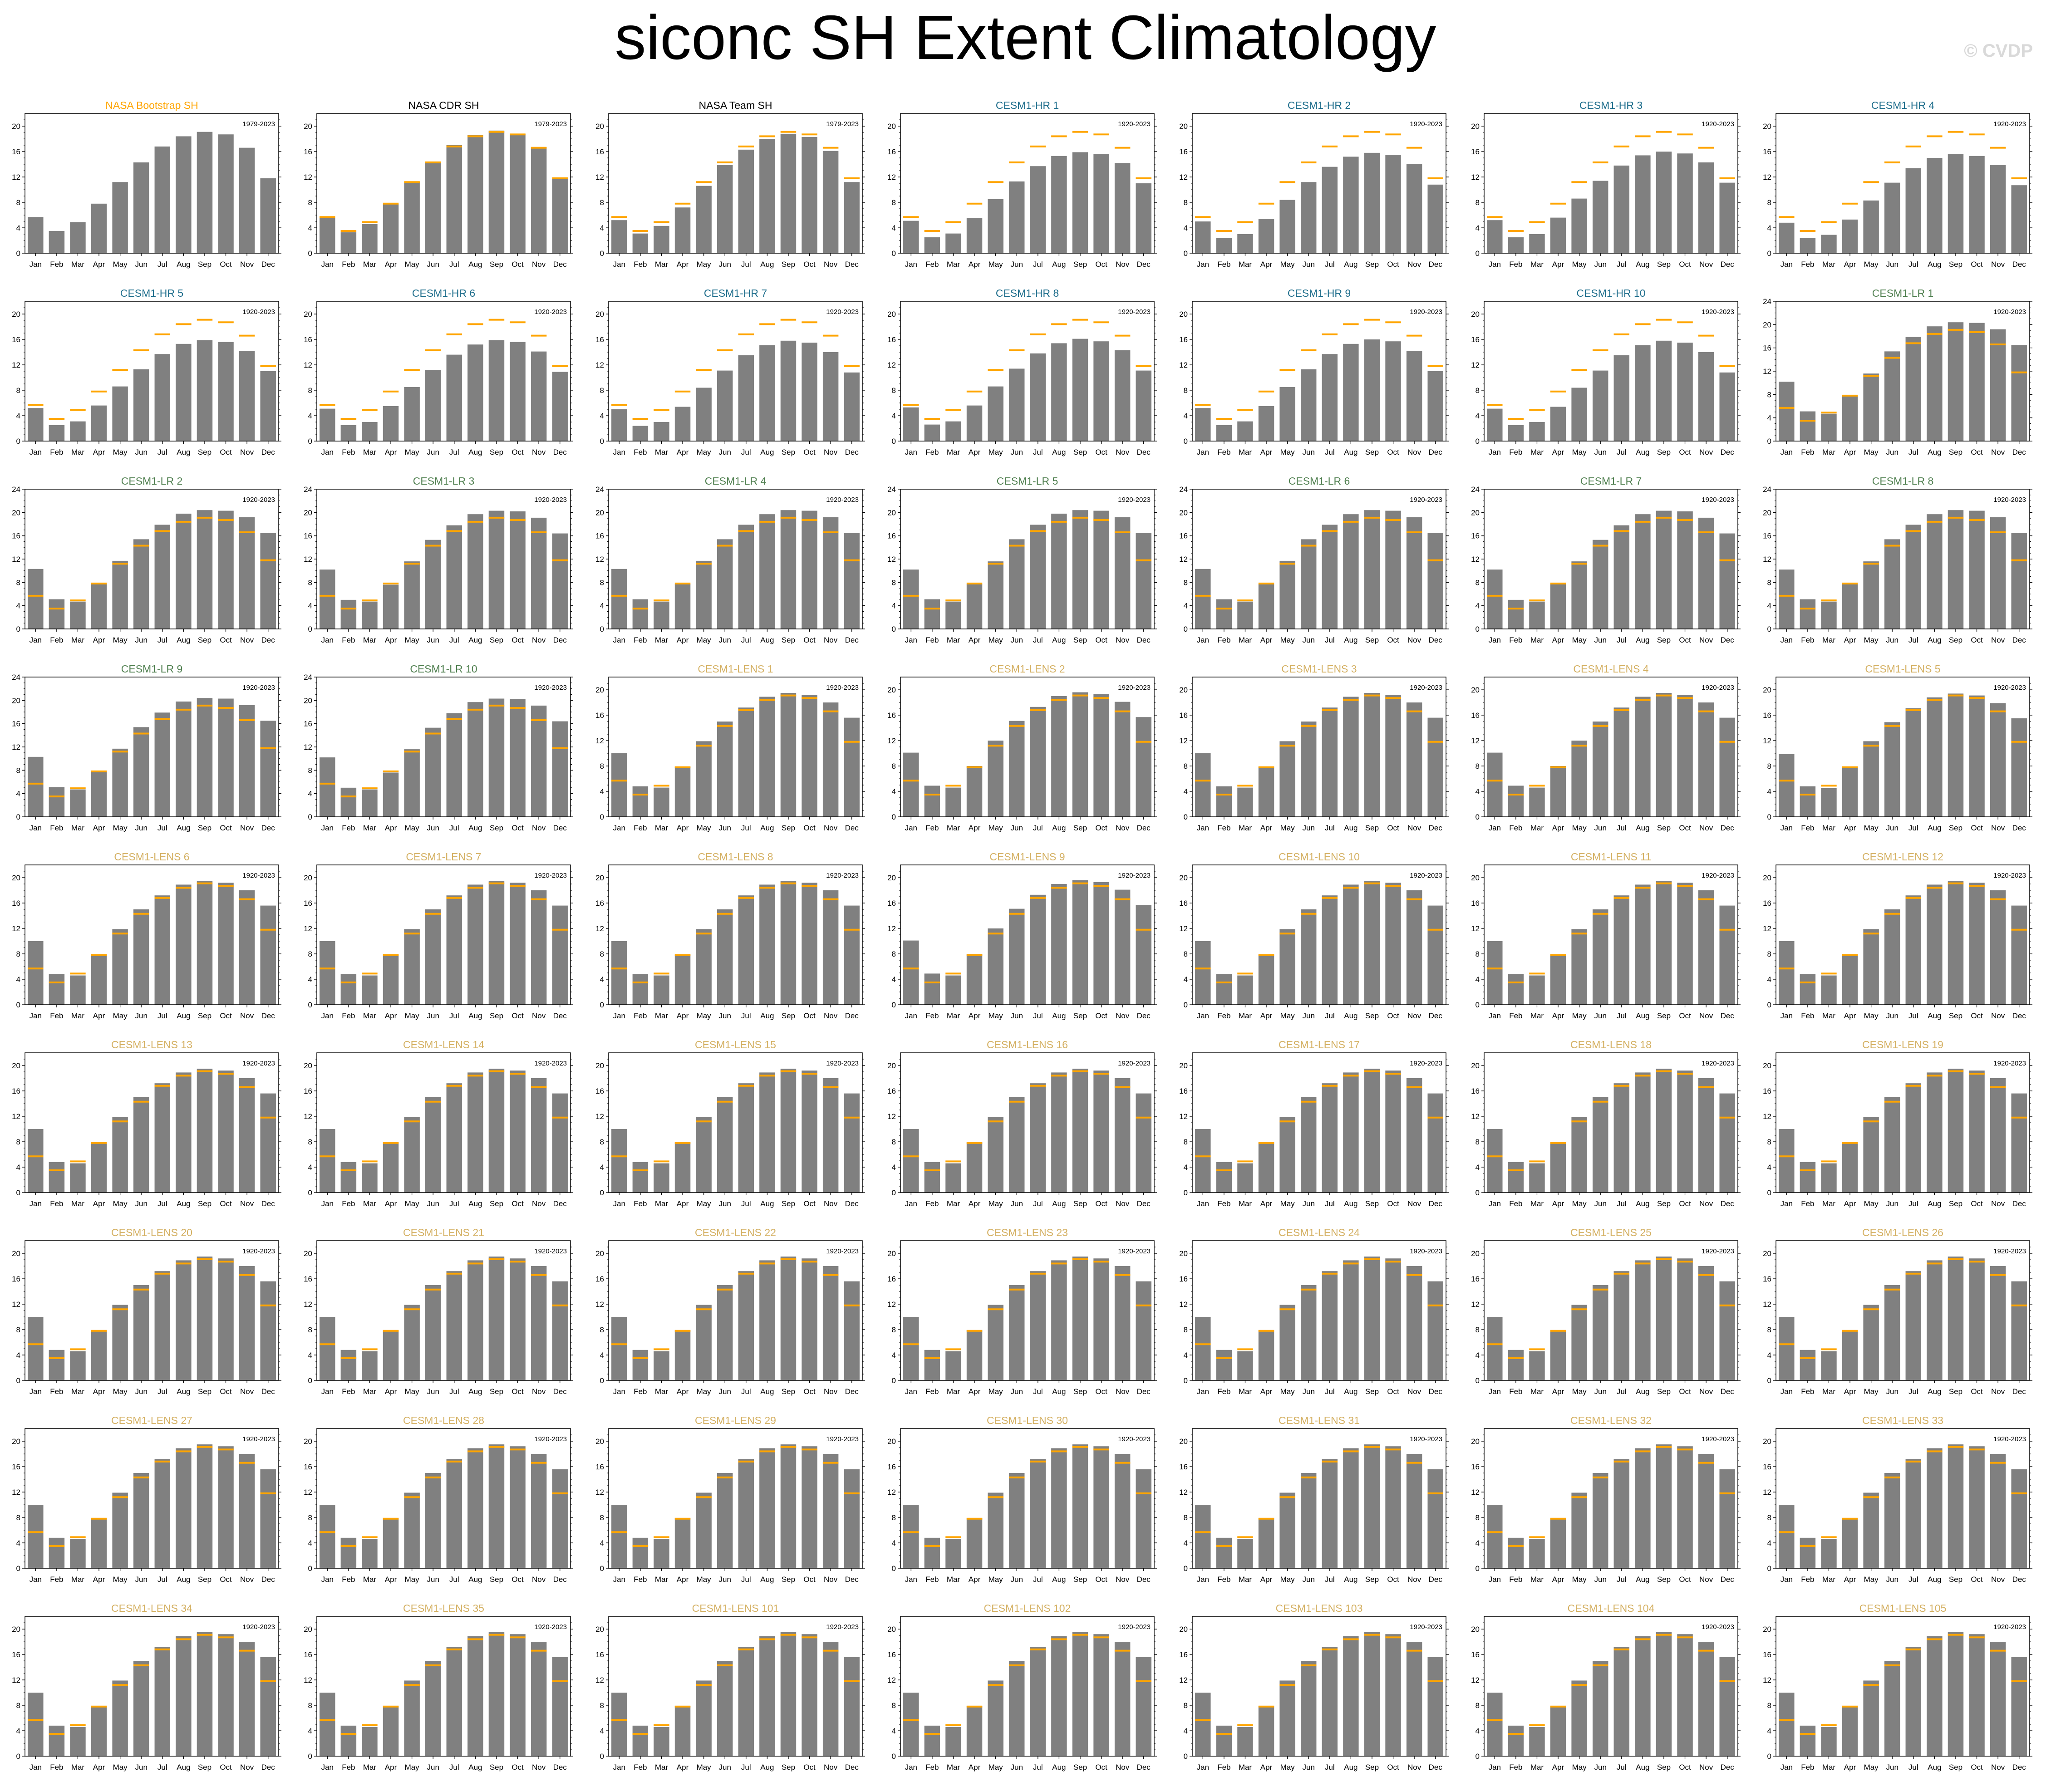  Describe the element at coordinates (1769, 582) in the screenshot. I see `y-tick-label: 8` at that location.